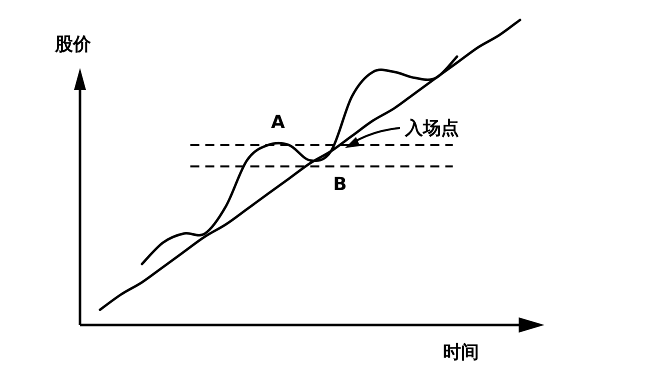 This screenshot has width=646, height=391. Describe the element at coordinates (278, 122) in the screenshot. I see `annotation: A` at that location.